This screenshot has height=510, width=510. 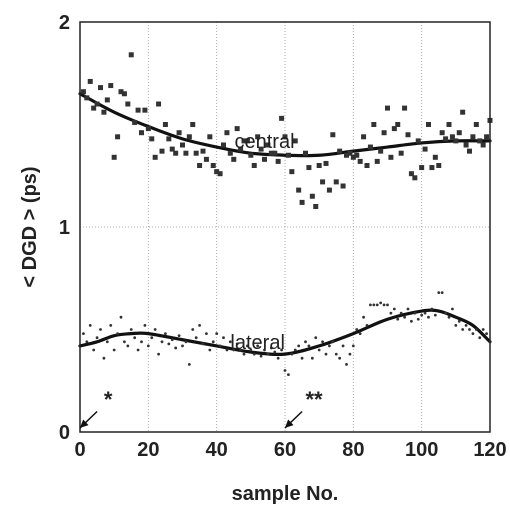 I want to click on annotation-star: *, so click(x=108, y=399).